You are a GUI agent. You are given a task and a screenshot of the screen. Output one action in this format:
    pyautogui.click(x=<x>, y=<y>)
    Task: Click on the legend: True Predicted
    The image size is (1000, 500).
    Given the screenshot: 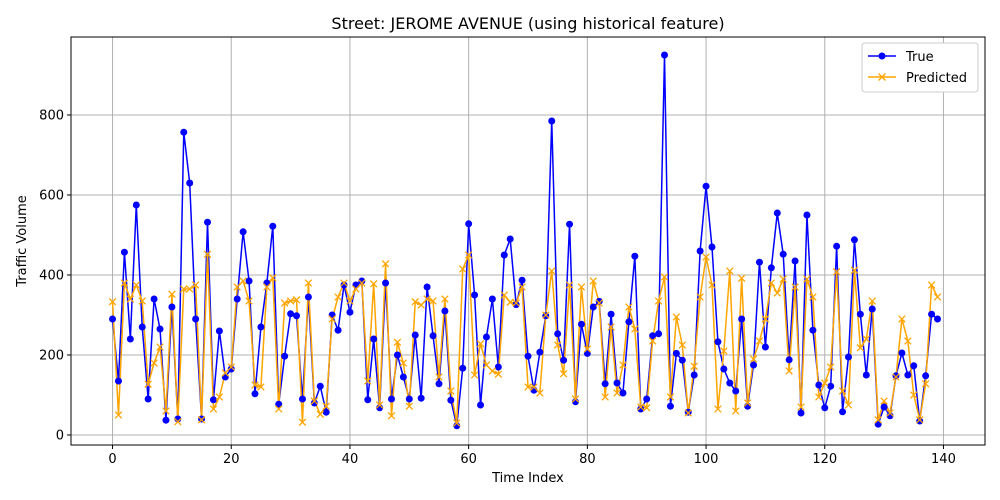 What is the action you would take?
    pyautogui.click(x=920, y=67)
    